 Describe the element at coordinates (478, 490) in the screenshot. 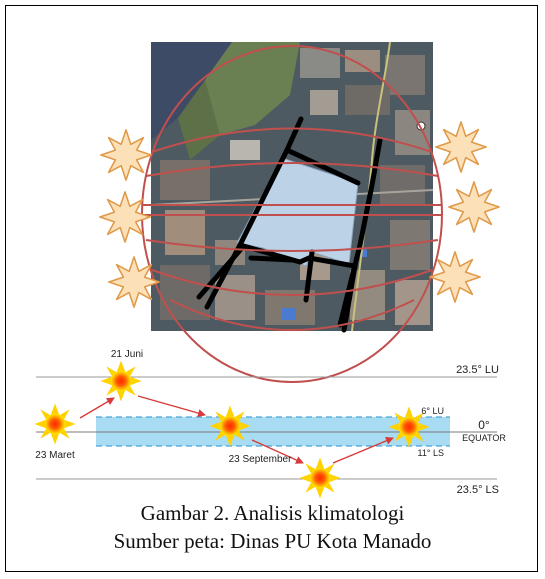

I see `label-south-tropic: 23.5° LS` at that location.